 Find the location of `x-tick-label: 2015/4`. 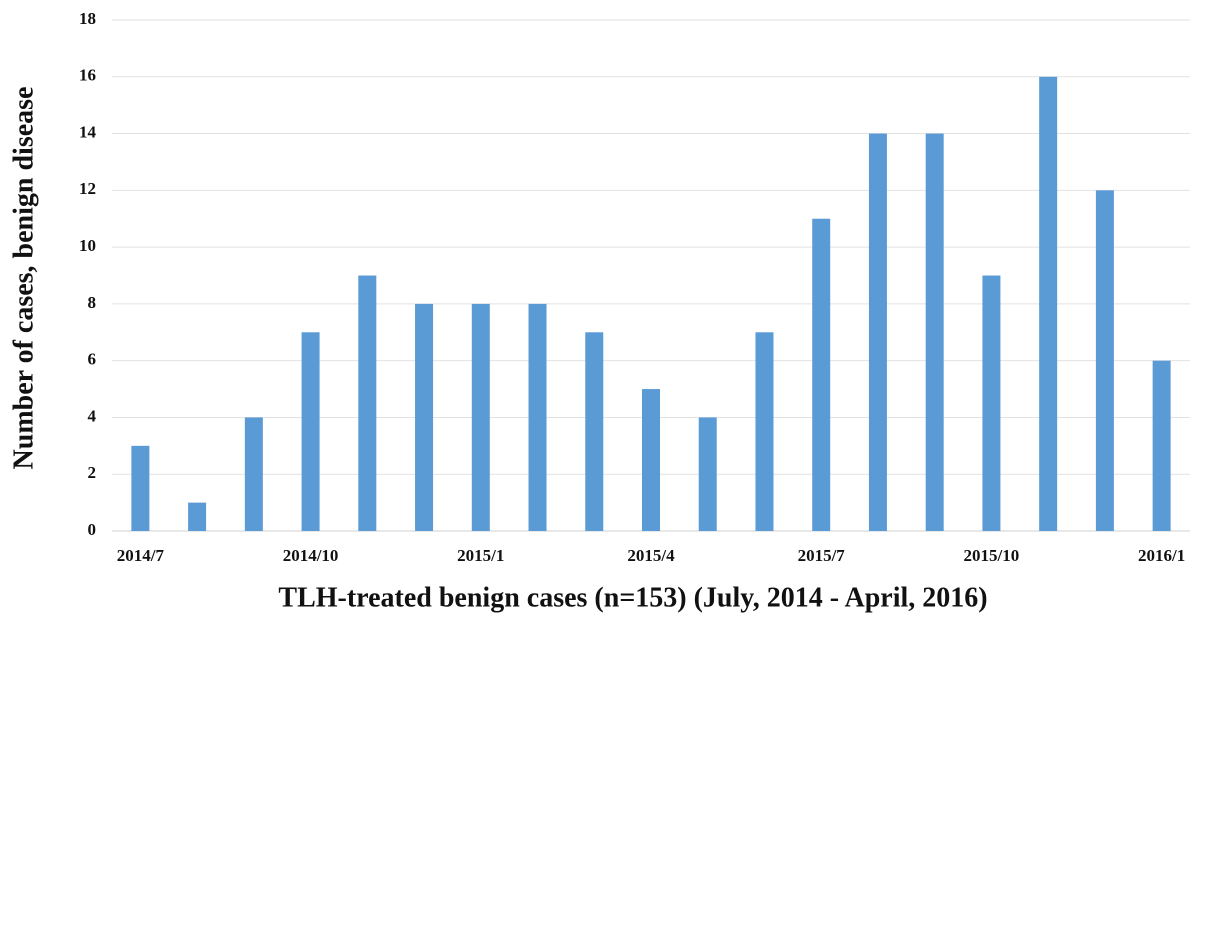

x-tick-label: 2015/4 is located at coordinates (651, 555).